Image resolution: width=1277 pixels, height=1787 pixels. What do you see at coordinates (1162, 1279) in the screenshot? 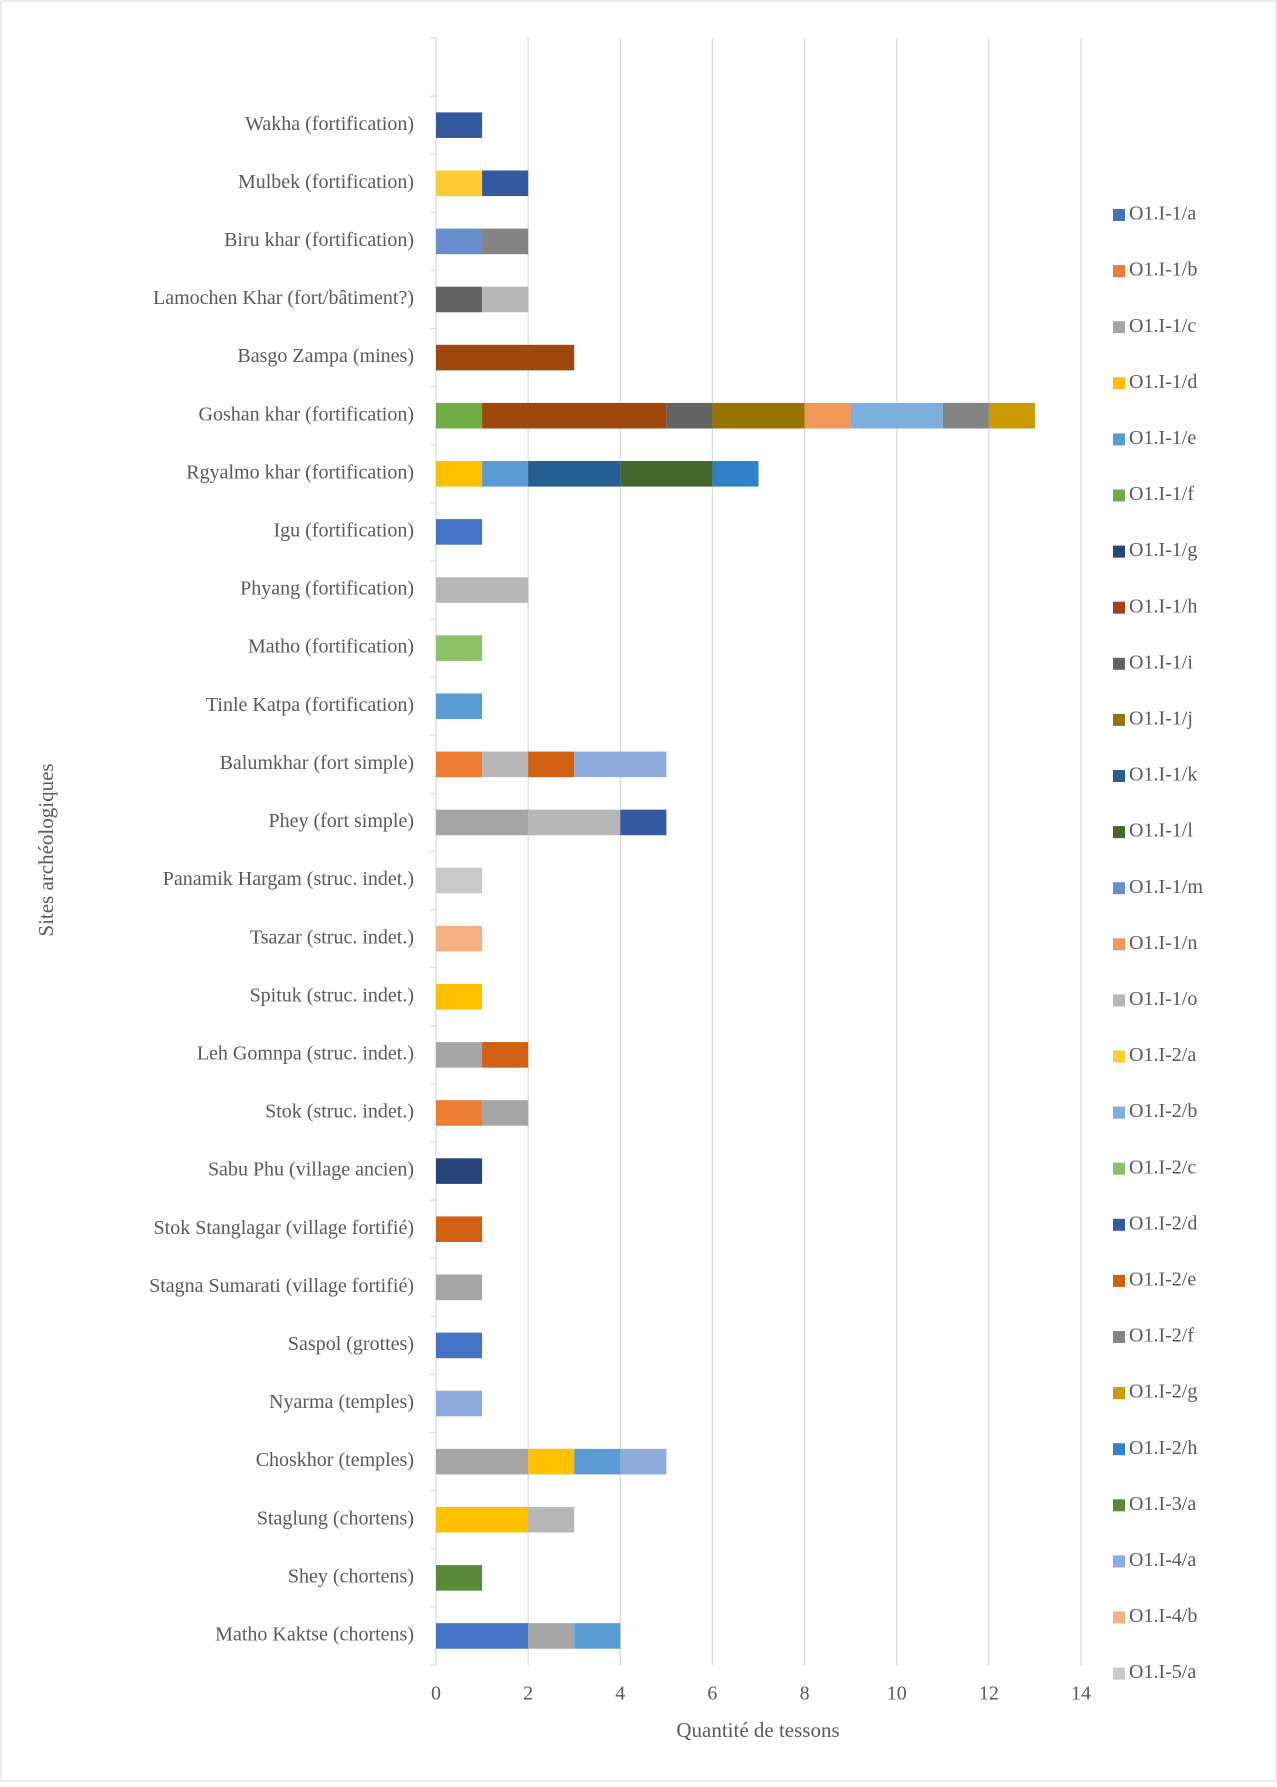
I see `legend-label: O1.I-2/e` at bounding box center [1162, 1279].